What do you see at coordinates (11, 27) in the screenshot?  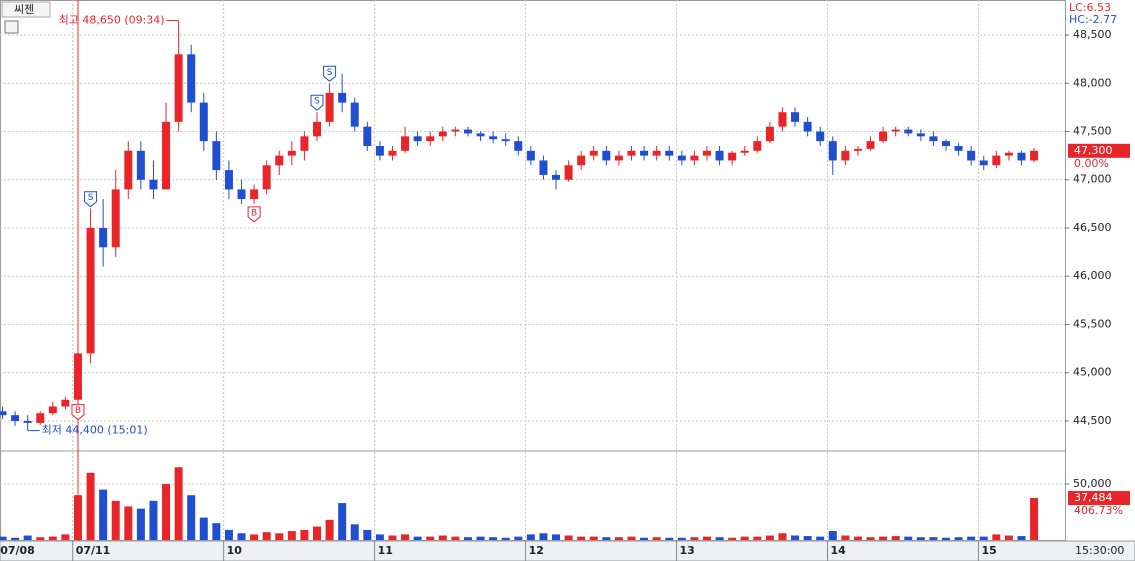 I see `grid-icon` at bounding box center [11, 27].